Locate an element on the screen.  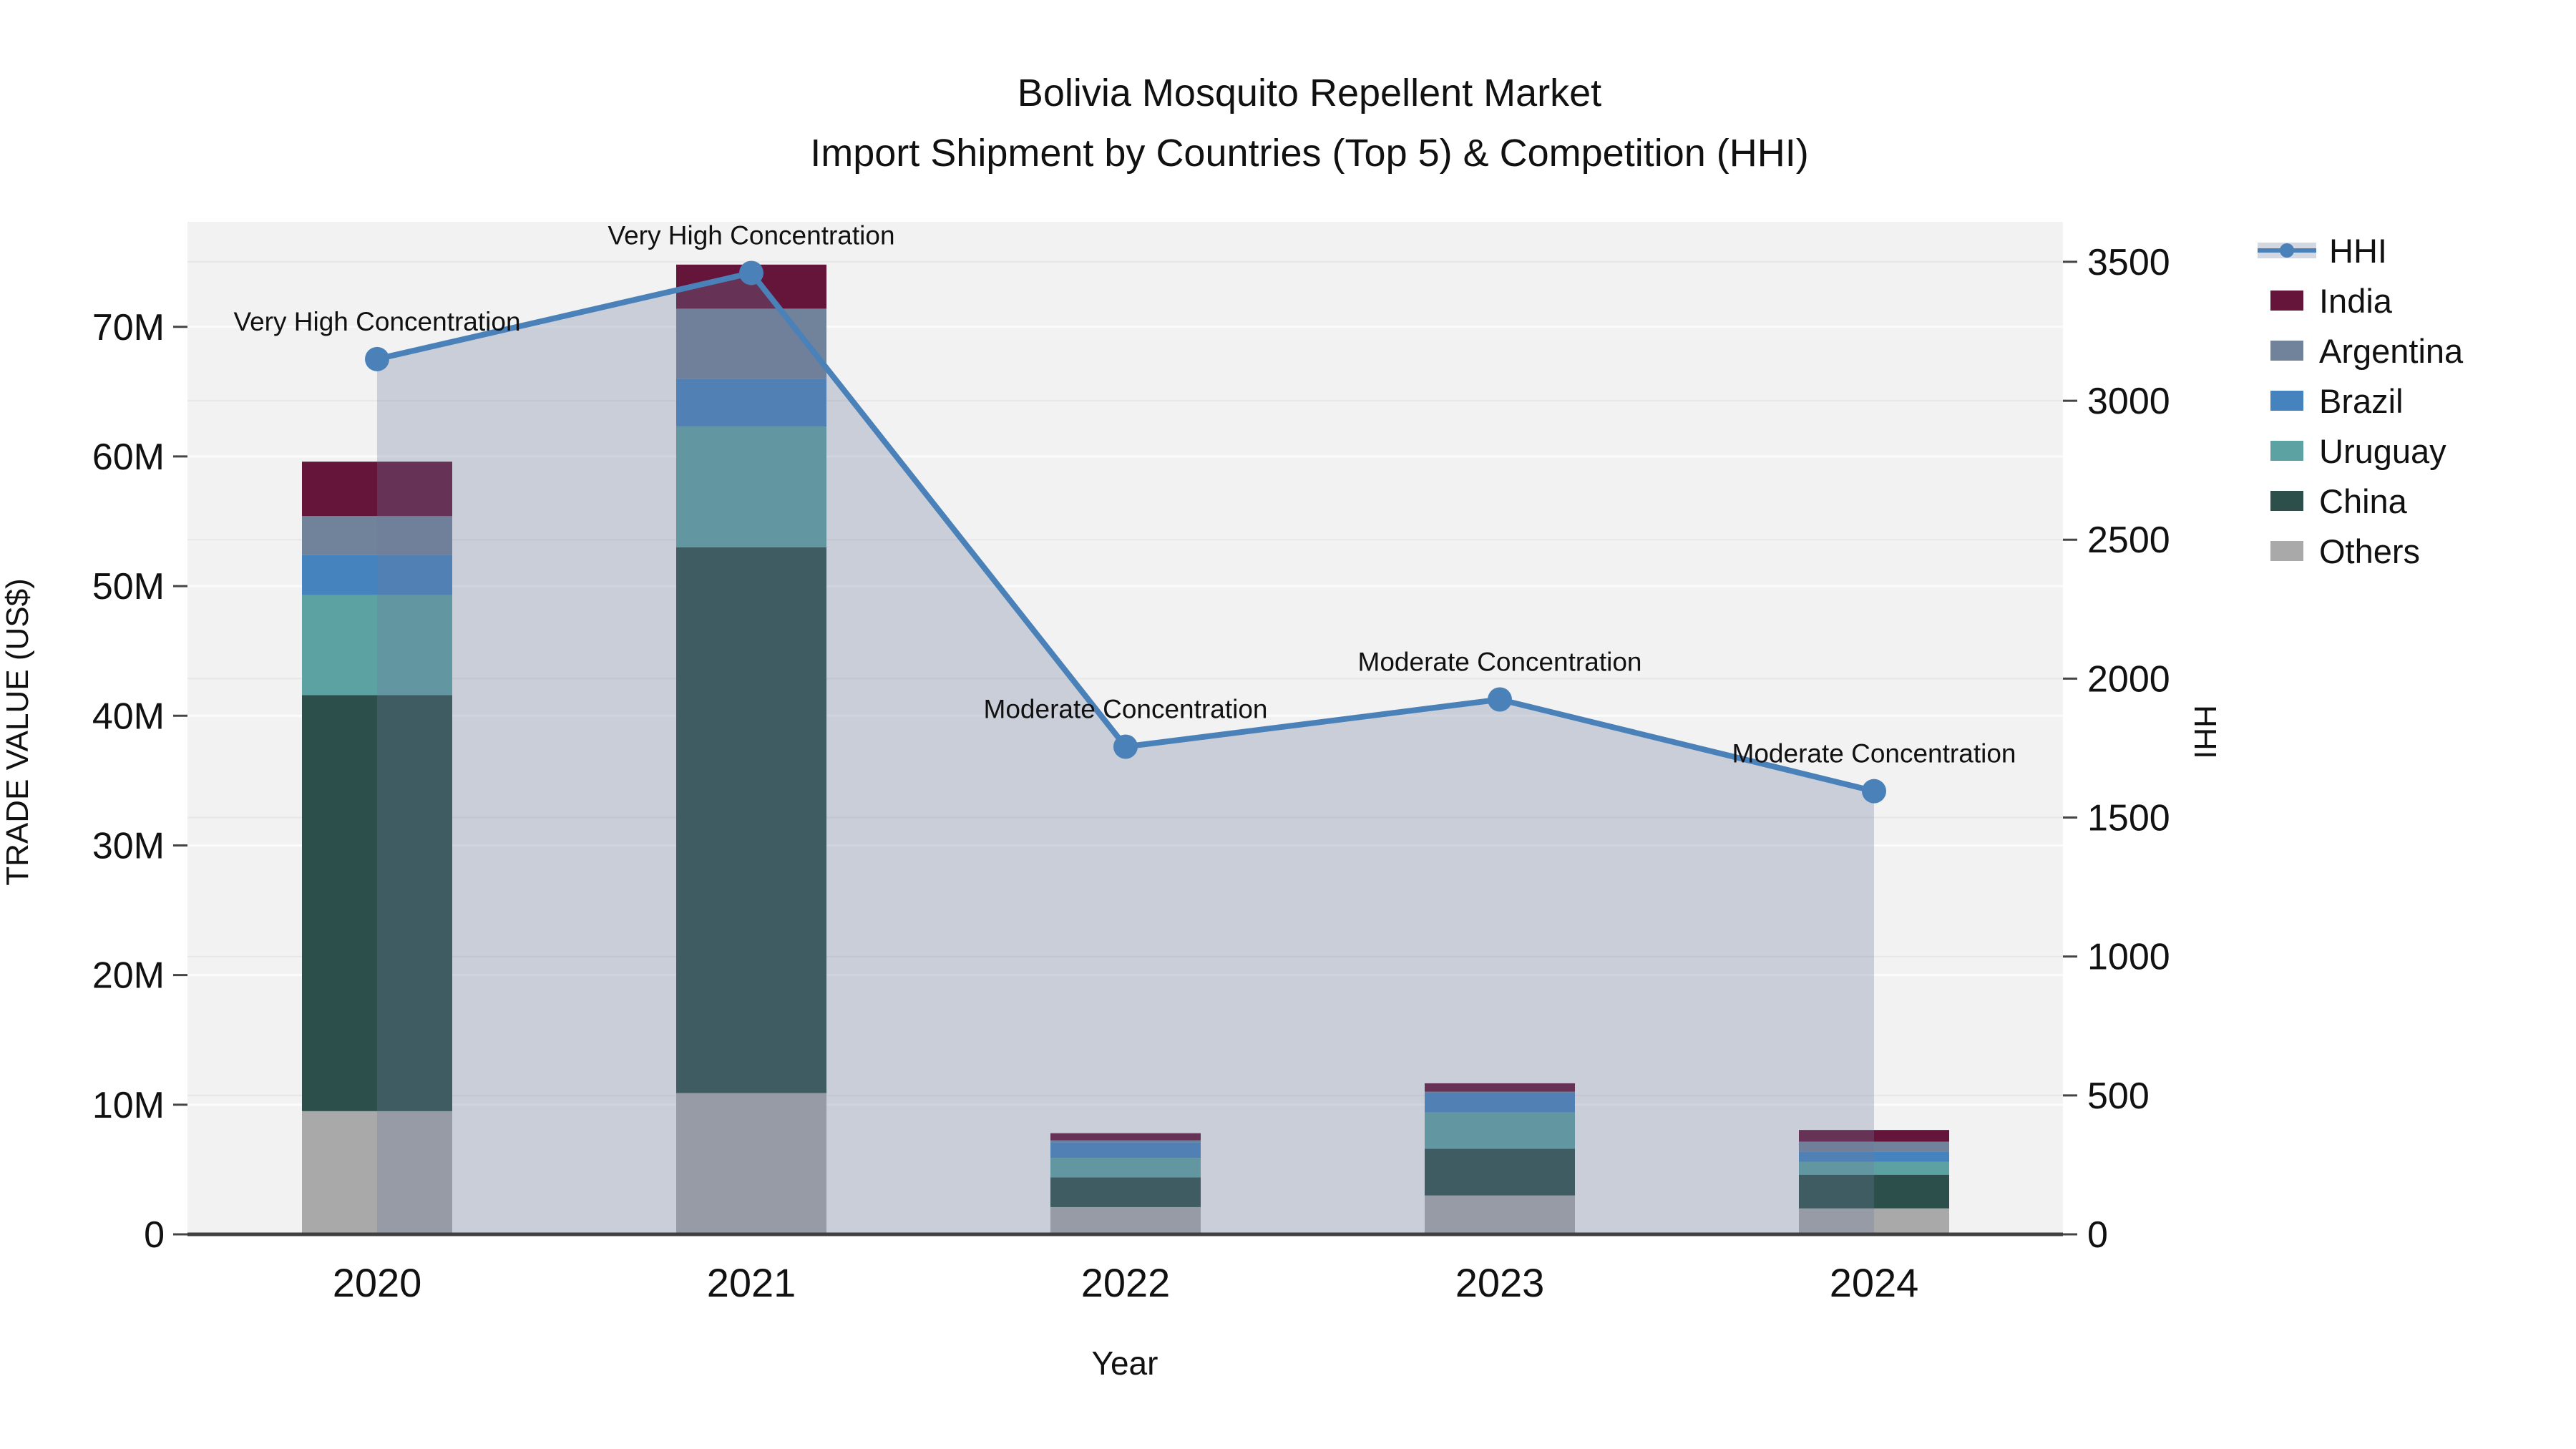
bar-segment-others-2024 is located at coordinates (1874, 1221).